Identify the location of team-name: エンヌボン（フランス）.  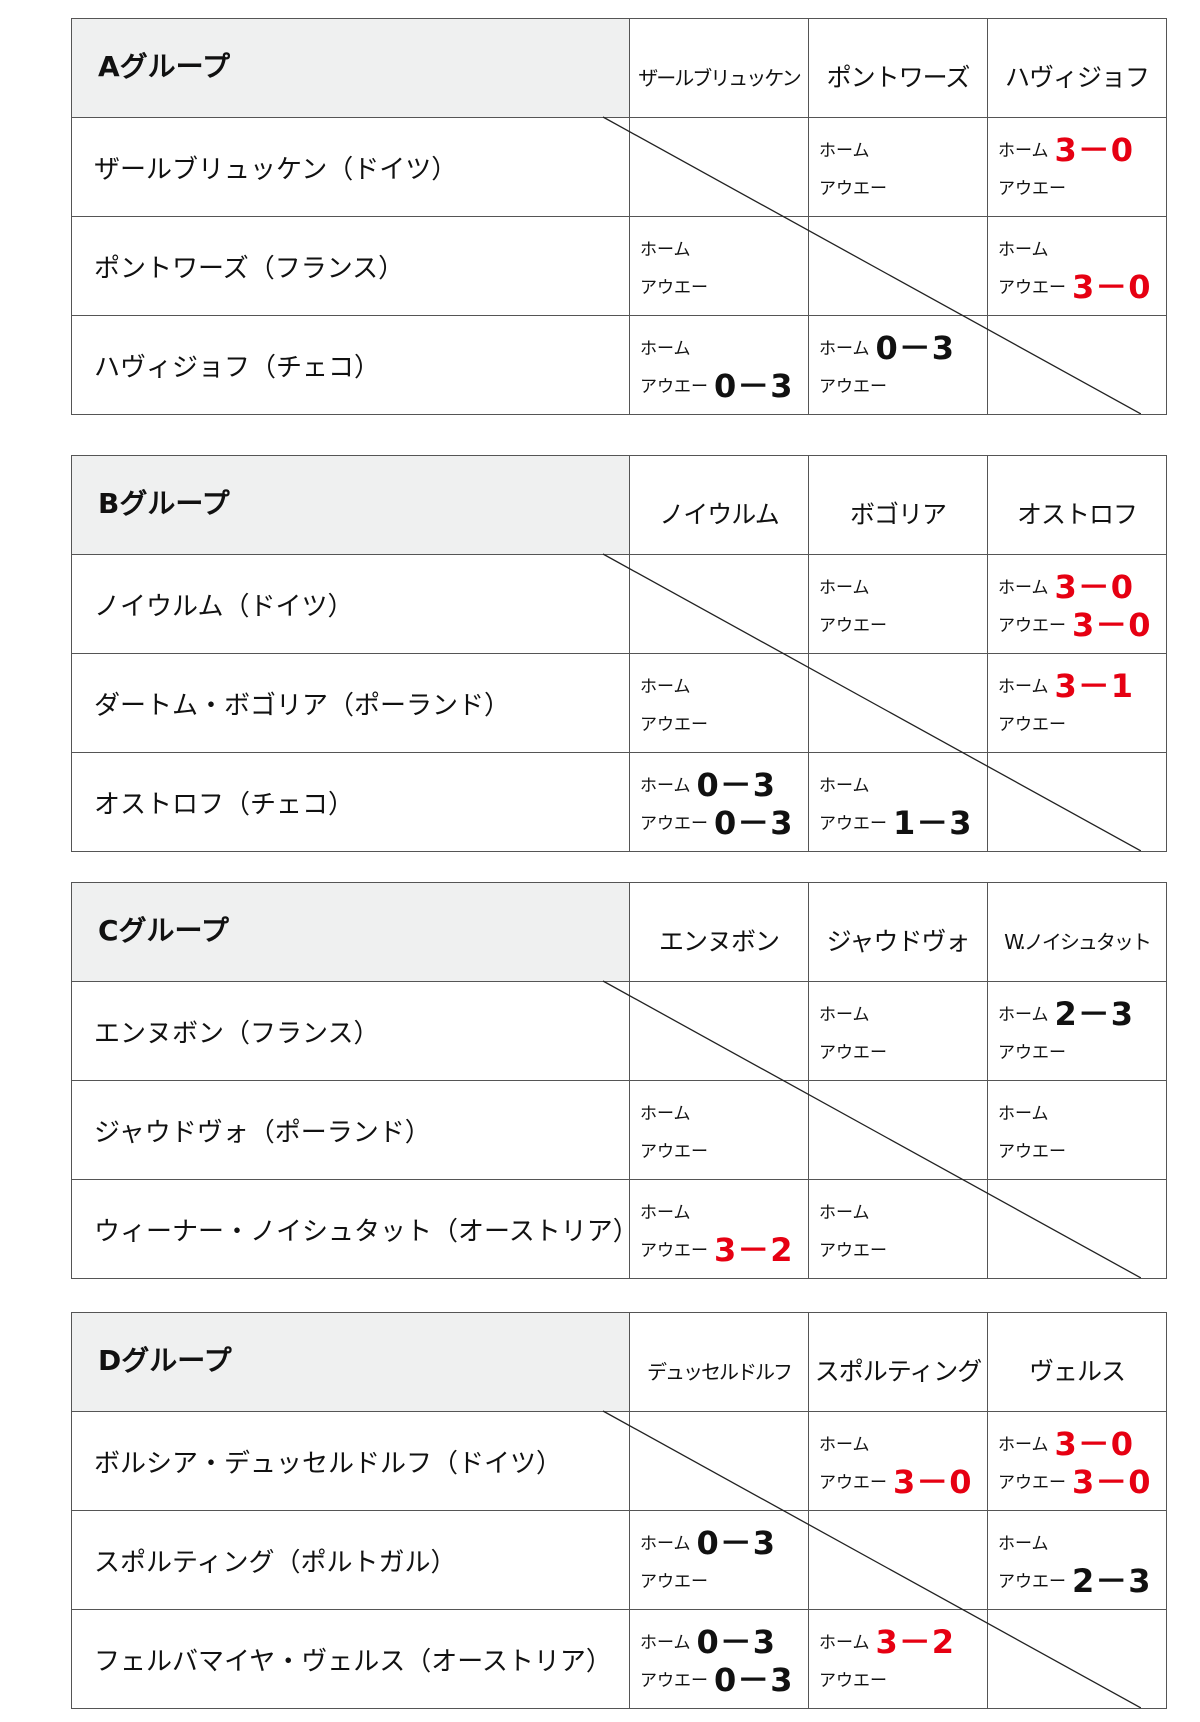
(350, 1031).